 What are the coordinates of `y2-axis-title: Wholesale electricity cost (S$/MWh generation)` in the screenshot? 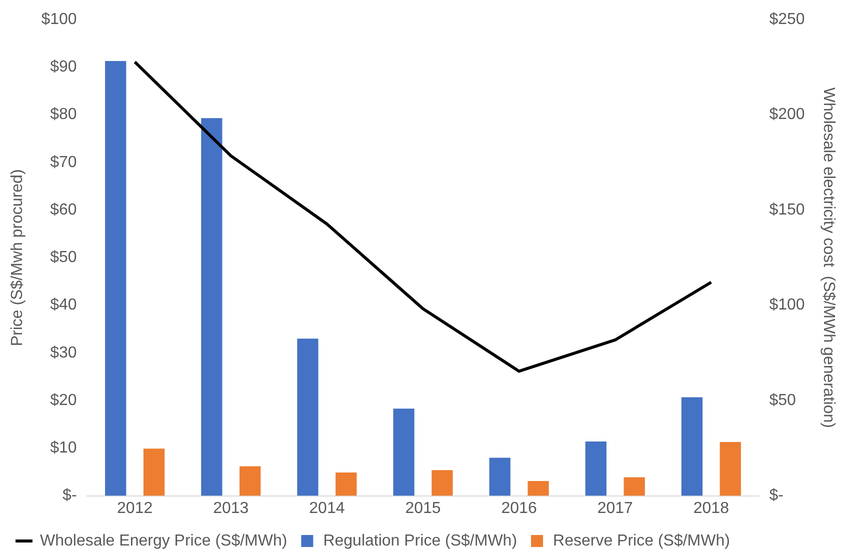 It's located at (828, 257).